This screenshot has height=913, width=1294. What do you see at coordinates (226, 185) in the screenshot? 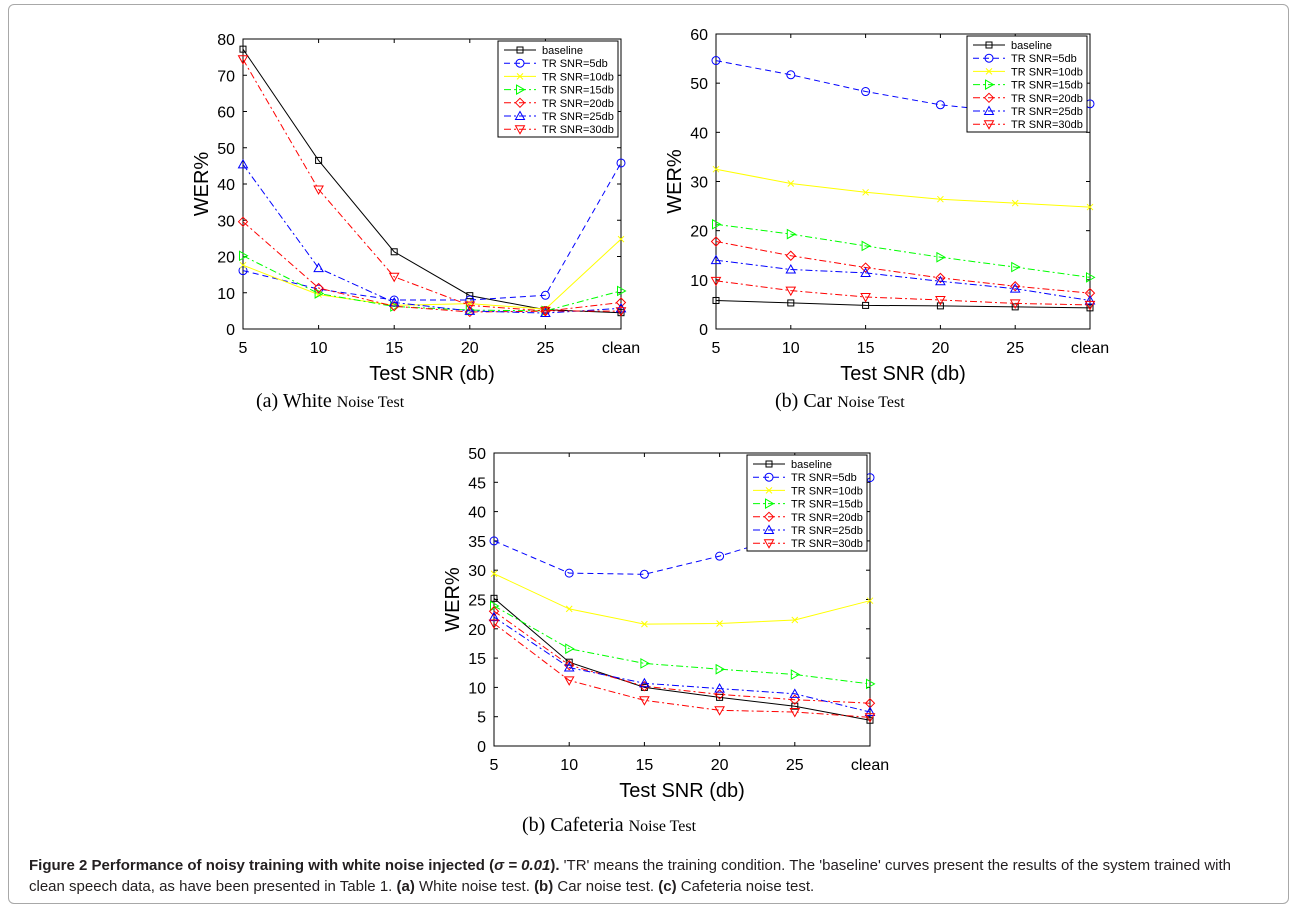
I see `y-tick-label: 40` at bounding box center [226, 185].